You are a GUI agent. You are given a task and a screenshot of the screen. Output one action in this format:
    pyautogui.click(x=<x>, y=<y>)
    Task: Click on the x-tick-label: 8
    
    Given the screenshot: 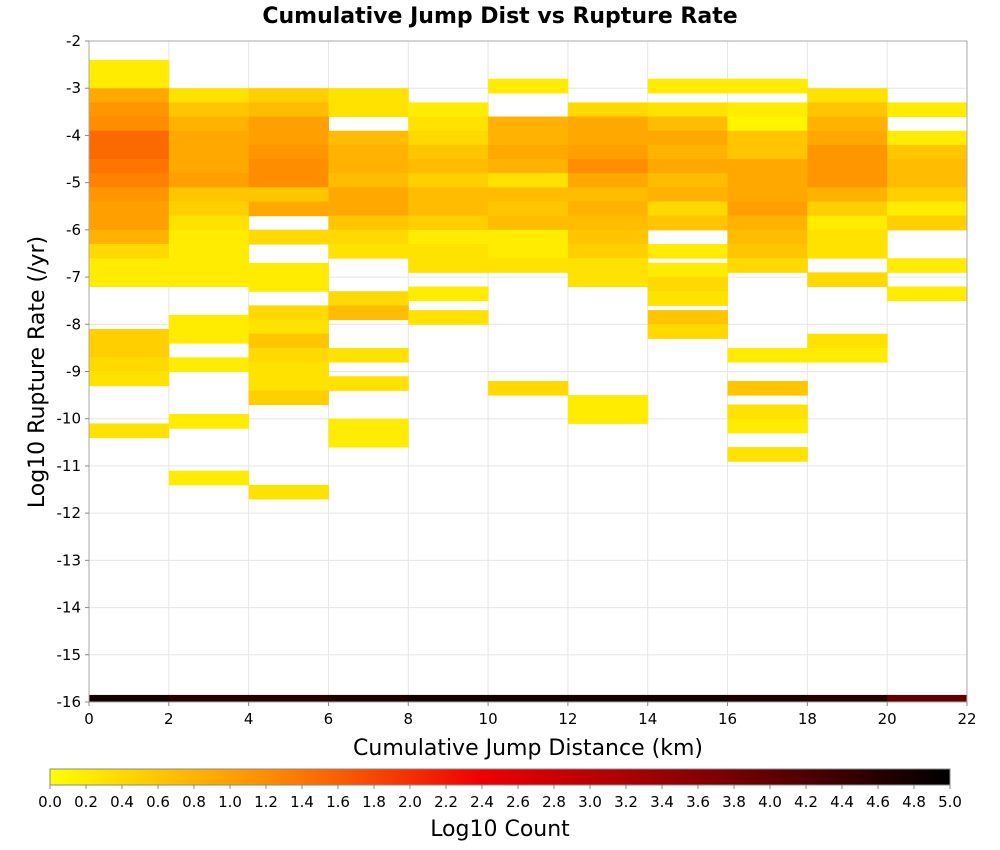 What is the action you would take?
    pyautogui.click(x=408, y=719)
    